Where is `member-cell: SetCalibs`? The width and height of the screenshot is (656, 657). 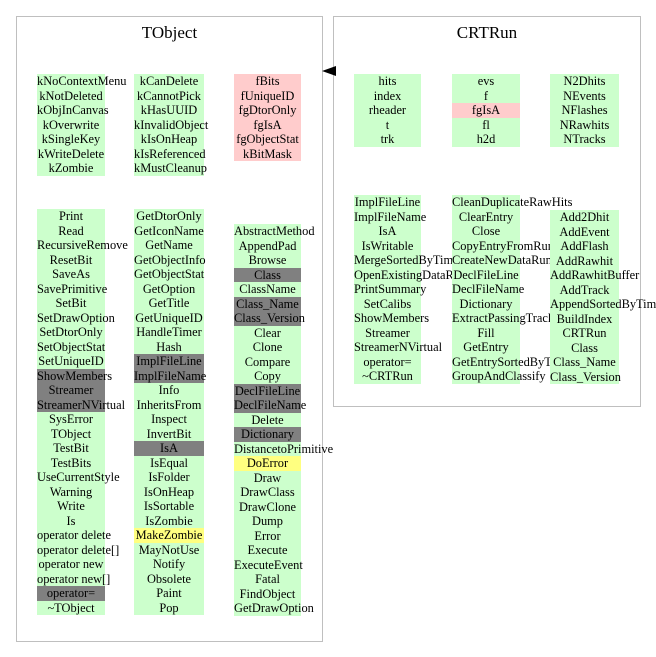 member-cell: SetCalibs is located at coordinates (387, 303).